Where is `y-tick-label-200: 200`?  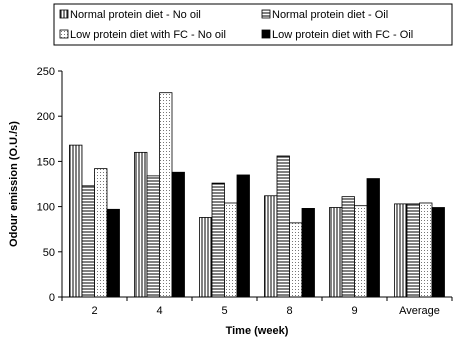 y-tick-label-200: 200 is located at coordinates (46, 117).